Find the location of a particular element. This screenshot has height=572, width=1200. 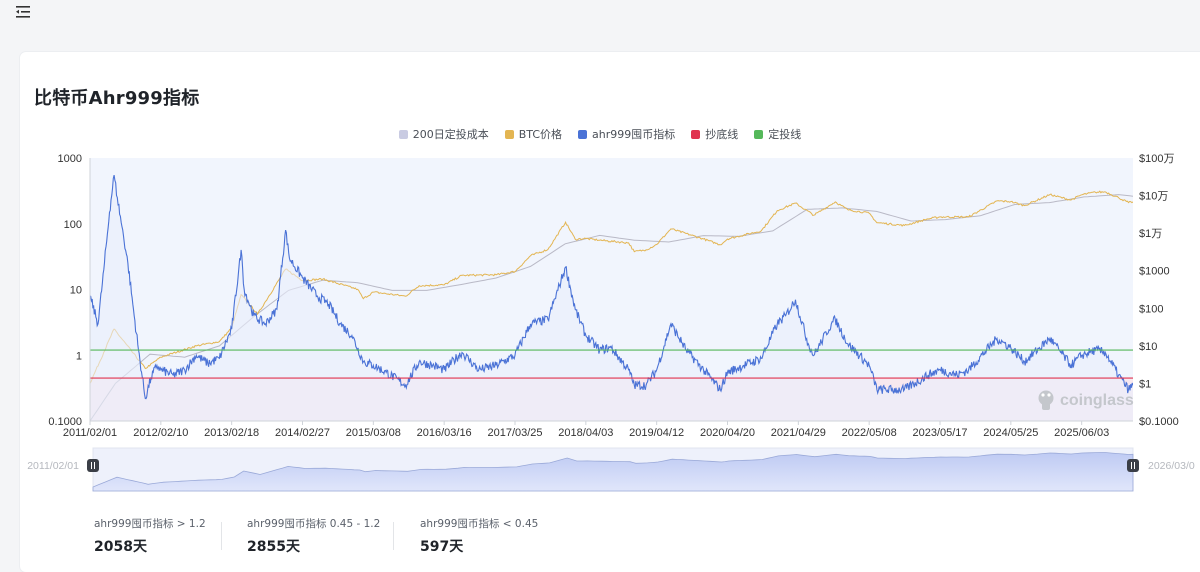

stat-label: ahr999囤币指标 > 1.2 is located at coordinates (150, 524).